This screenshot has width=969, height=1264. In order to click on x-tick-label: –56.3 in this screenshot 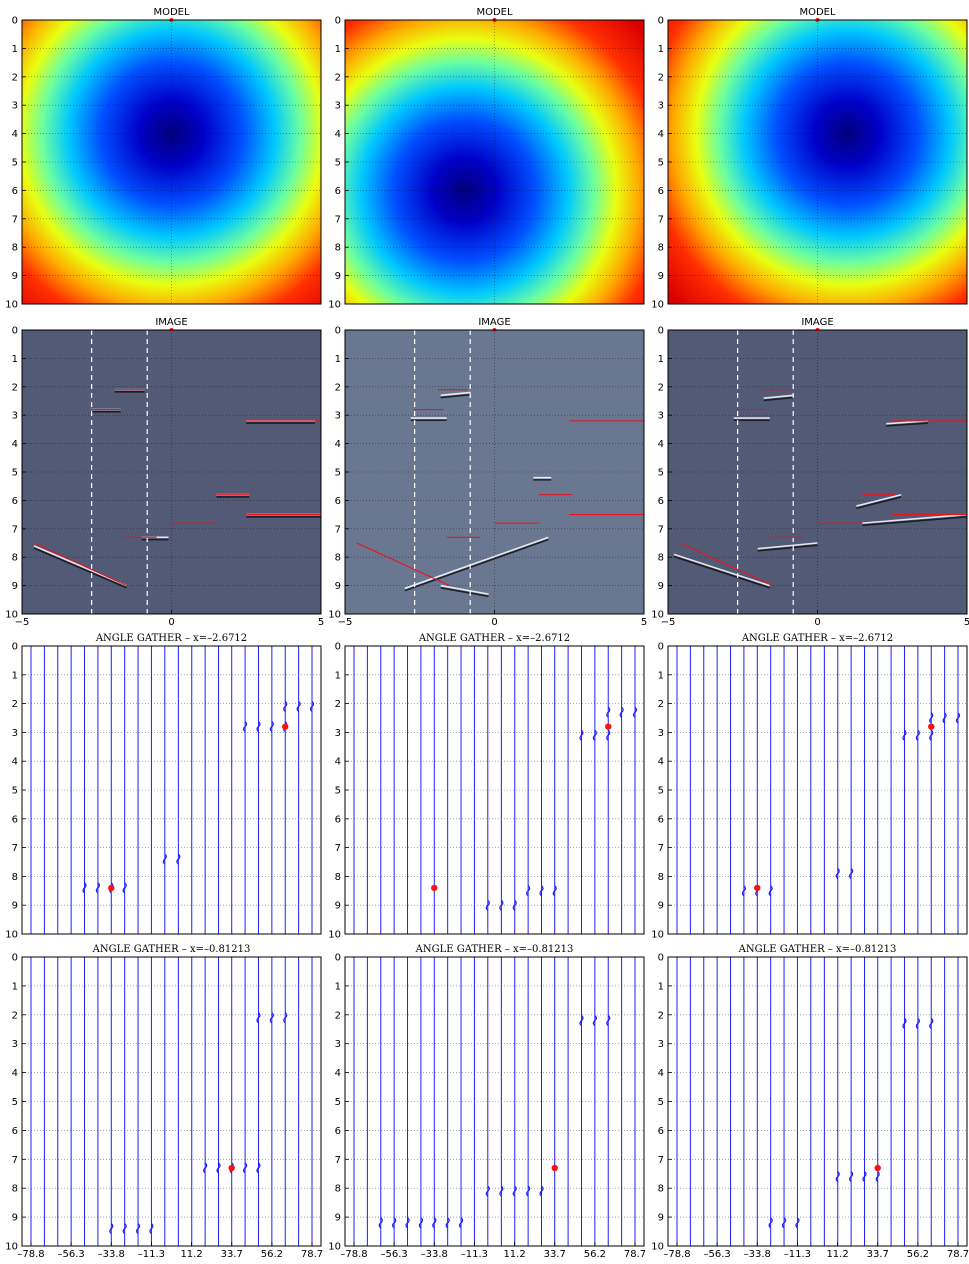, I will do `click(394, 1254)`.